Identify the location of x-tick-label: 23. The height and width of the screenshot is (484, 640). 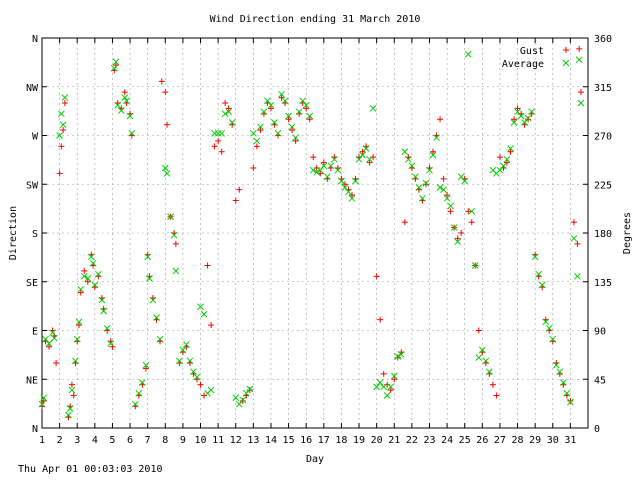
(429, 440).